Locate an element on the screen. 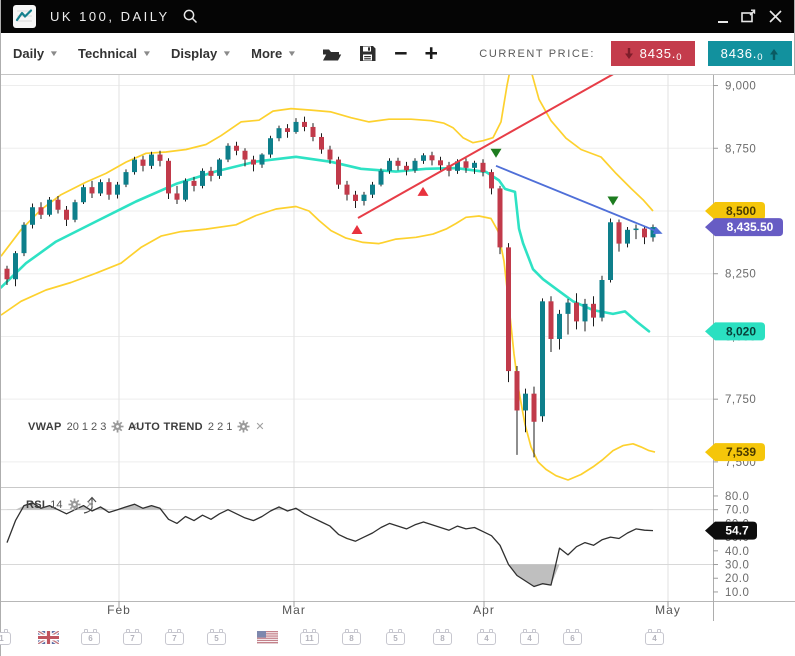  rsi-line is located at coordinates (330, 545).